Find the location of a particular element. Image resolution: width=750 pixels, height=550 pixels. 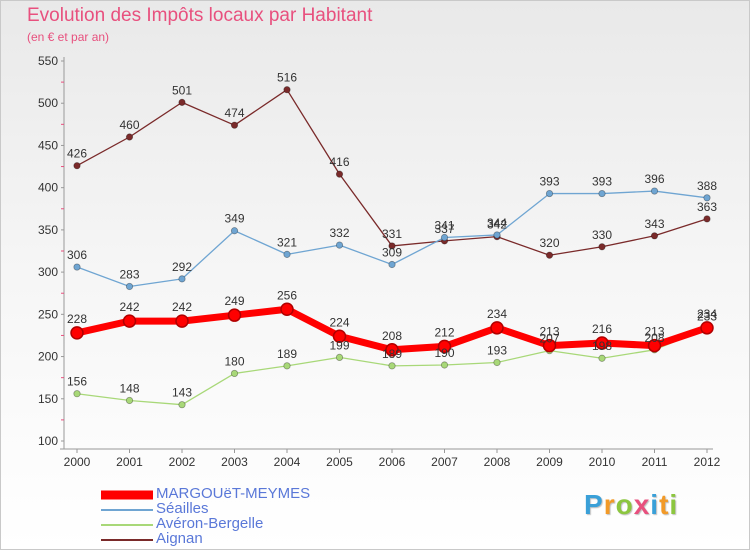

x-tick-label: 2000 is located at coordinates (77, 462).